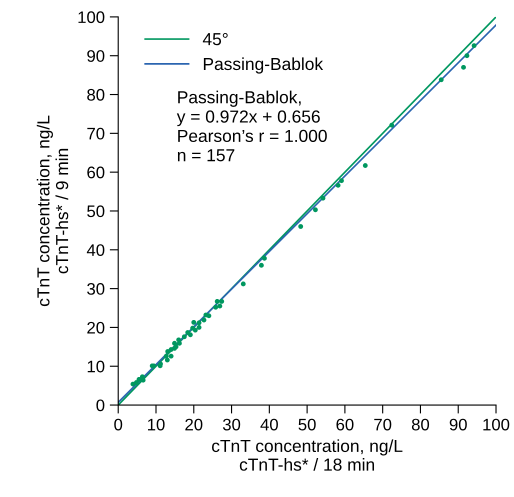  I want to click on x-tick-label: 40, so click(269, 424).